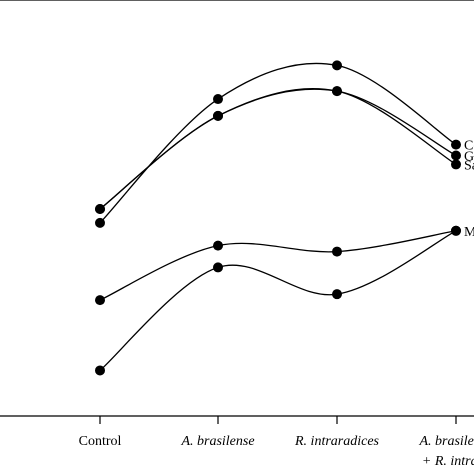 This screenshot has height=474, width=474. Describe the element at coordinates (337, 65) in the screenshot. I see `point-s0-c2` at that location.